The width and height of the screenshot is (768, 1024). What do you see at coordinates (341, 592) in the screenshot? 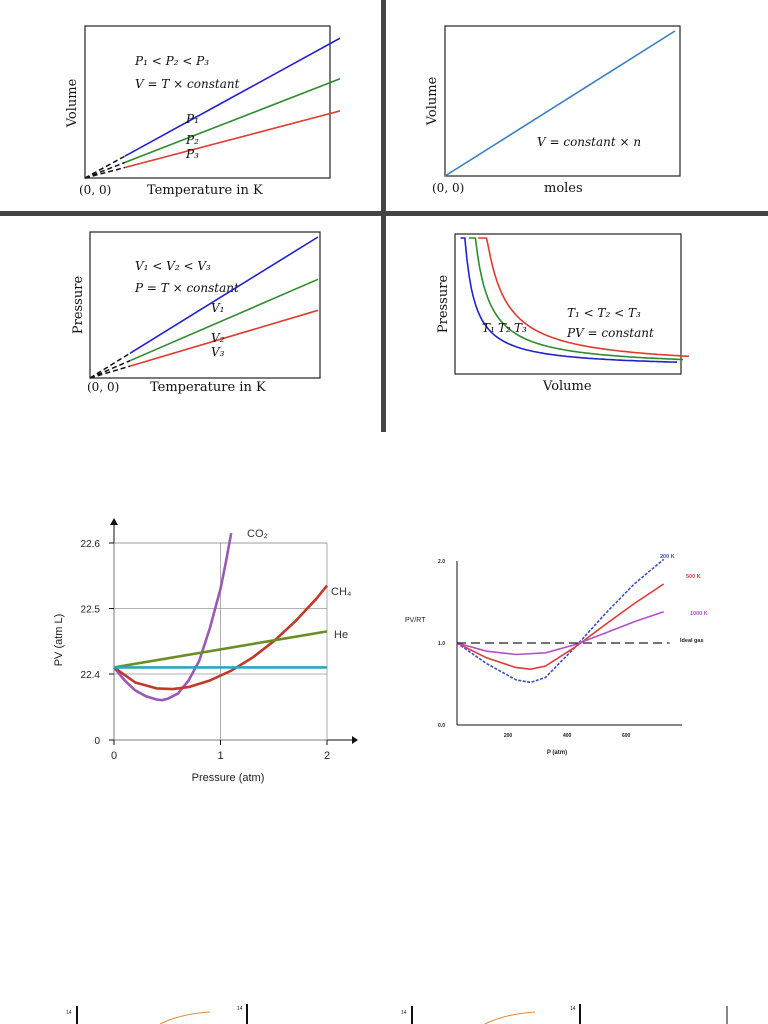
I see `series-label: CH₄` at bounding box center [341, 592].